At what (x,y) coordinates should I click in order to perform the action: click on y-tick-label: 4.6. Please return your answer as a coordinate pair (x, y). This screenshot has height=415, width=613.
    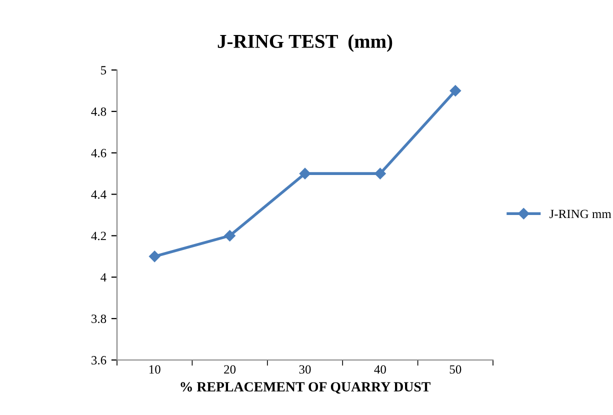
    Looking at the image, I should click on (98, 153).